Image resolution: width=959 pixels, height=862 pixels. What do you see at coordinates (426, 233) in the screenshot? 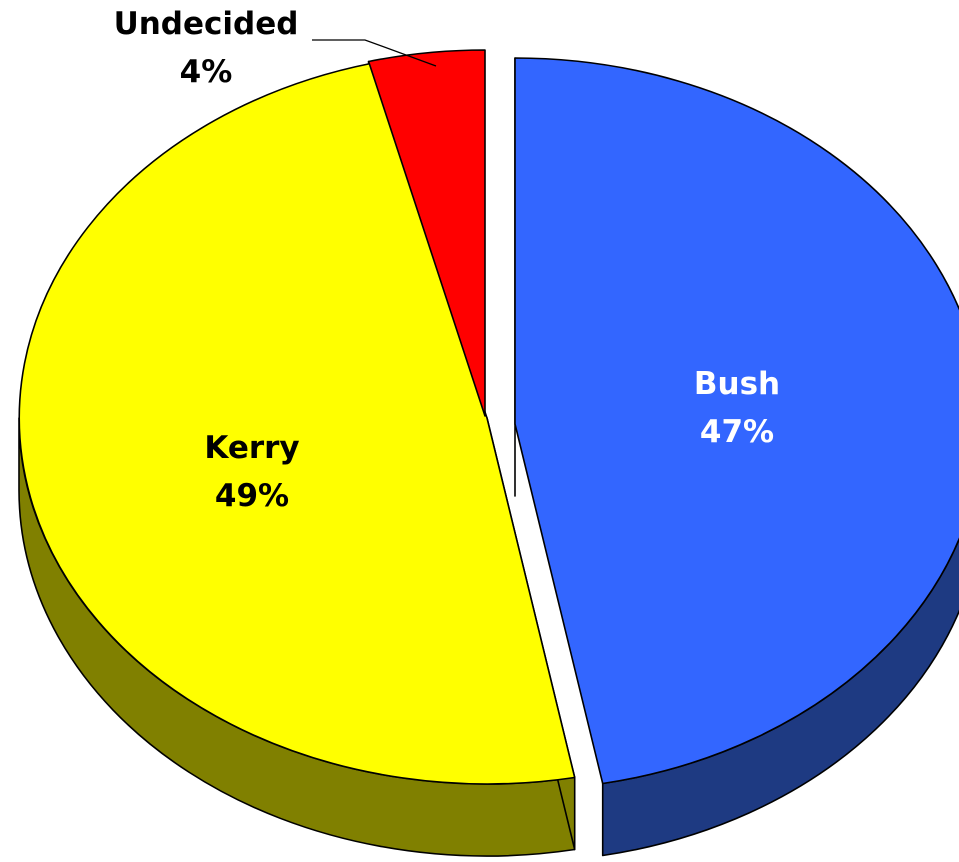
I see `undecided-slice` at bounding box center [426, 233].